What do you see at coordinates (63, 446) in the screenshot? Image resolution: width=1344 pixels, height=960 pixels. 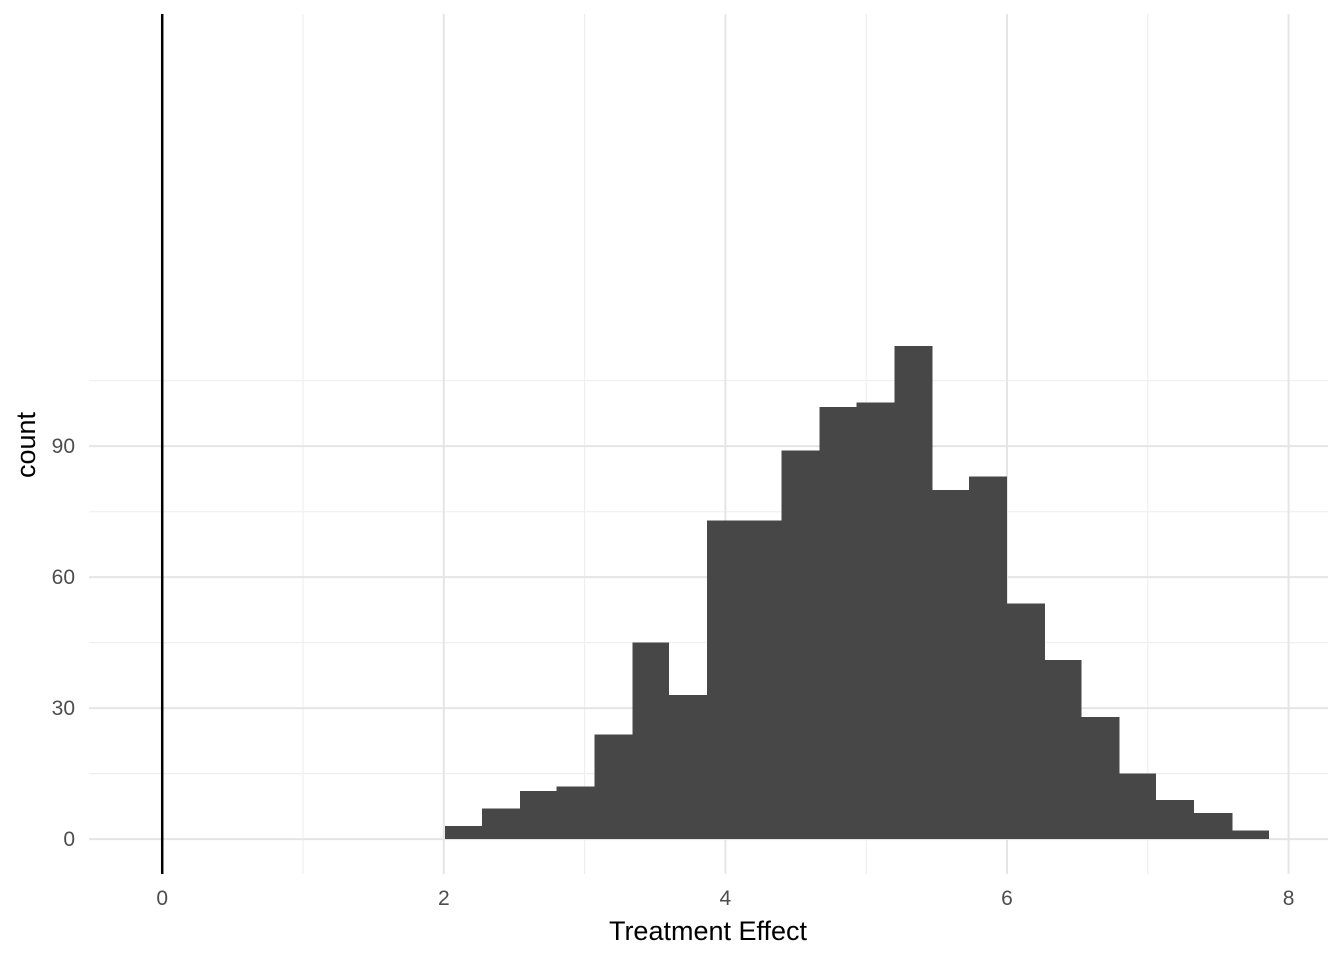 I see `y-tick-label: 90` at bounding box center [63, 446].